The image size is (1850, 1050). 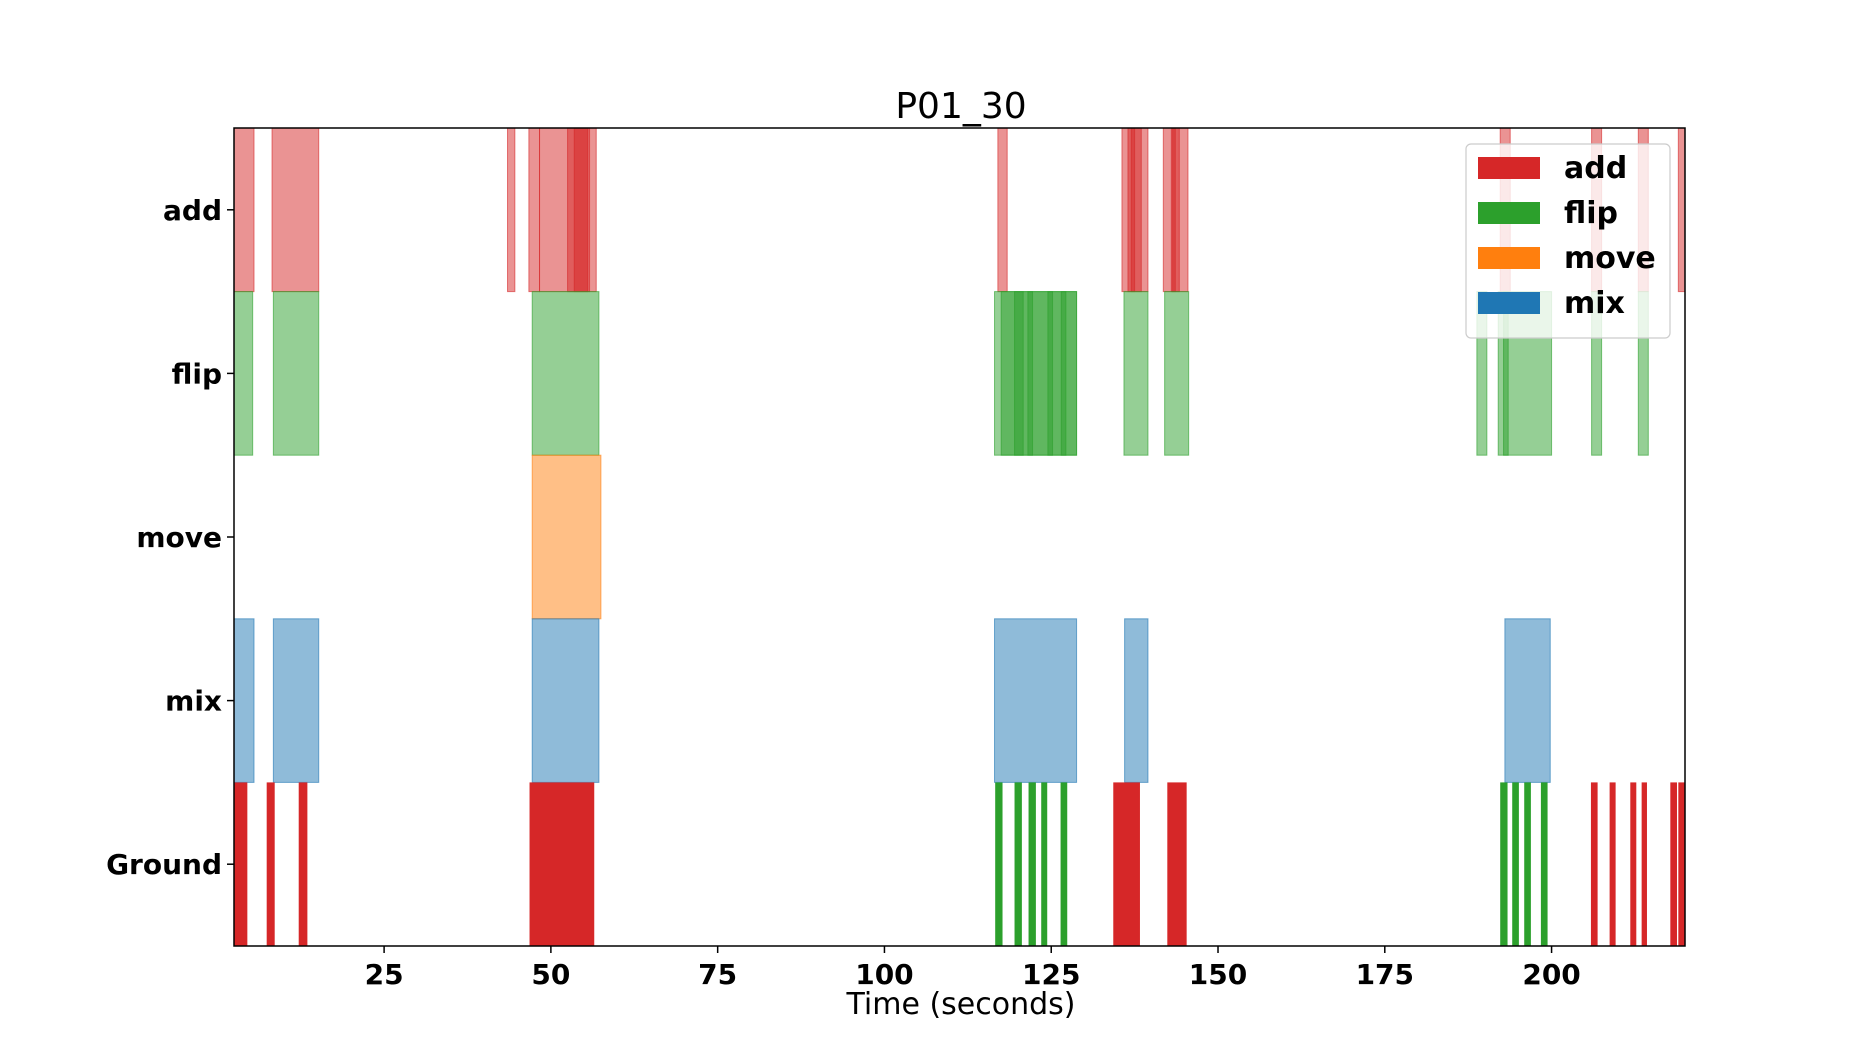 I want to click on legend: add flip move mix, so click(x=1568, y=241).